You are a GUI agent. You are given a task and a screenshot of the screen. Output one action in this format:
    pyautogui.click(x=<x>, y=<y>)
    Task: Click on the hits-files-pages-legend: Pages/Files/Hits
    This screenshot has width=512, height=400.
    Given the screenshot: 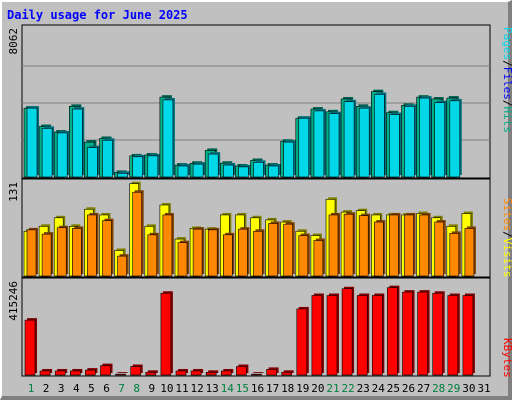 What is the action you would take?
    pyautogui.click(x=506, y=80)
    